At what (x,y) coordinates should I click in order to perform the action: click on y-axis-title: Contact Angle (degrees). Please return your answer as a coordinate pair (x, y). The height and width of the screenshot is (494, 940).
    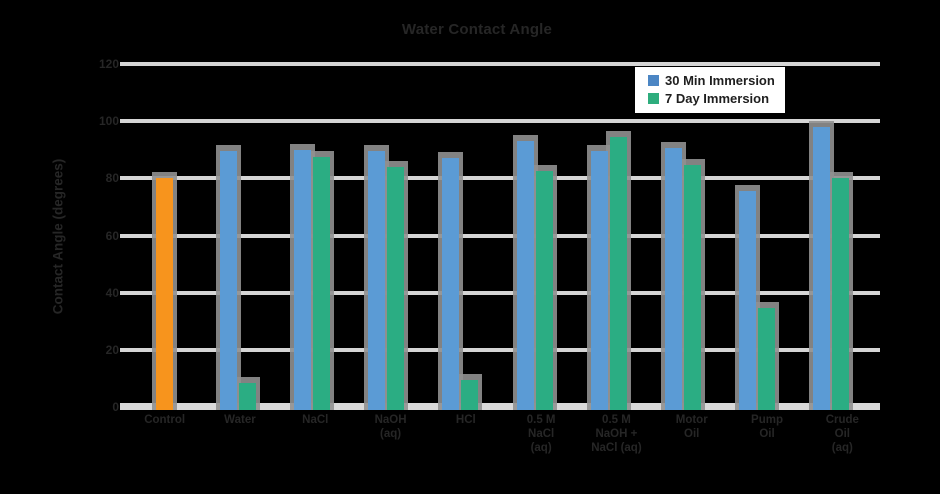
    Looking at the image, I should click on (58, 236).